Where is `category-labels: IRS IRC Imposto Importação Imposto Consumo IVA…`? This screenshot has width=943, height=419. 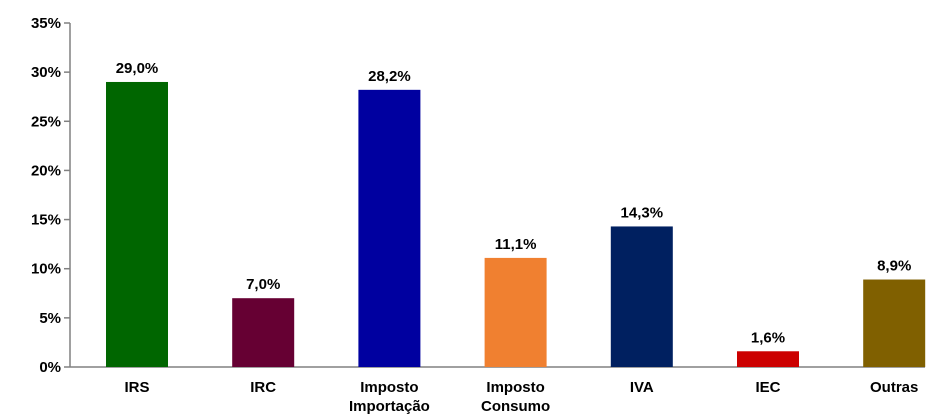
category-labels: IRS IRC Imposto Importação Imposto Consumo IVA… is located at coordinates (521, 397).